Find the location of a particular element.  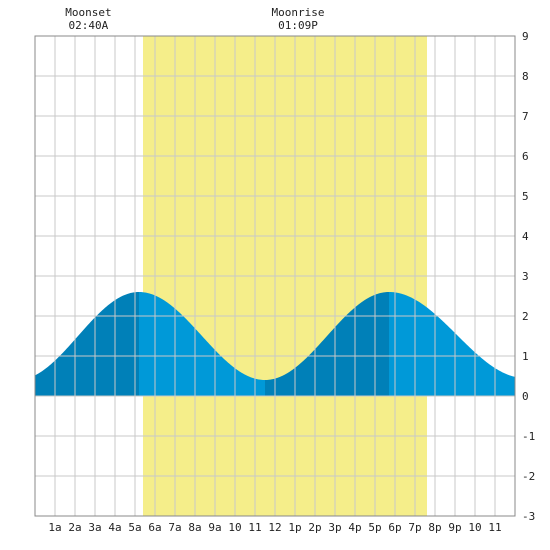

y-tick-label: 8 is located at coordinates (525, 76).